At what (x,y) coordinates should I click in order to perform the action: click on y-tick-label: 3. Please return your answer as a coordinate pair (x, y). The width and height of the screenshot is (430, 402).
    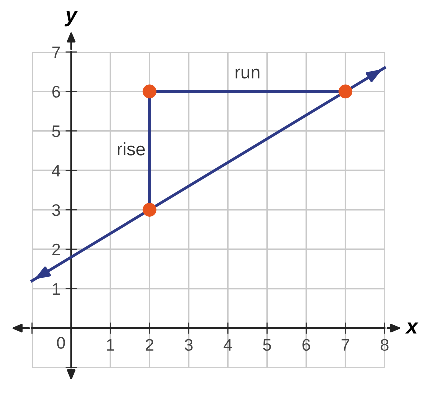
    Looking at the image, I should click on (56, 210).